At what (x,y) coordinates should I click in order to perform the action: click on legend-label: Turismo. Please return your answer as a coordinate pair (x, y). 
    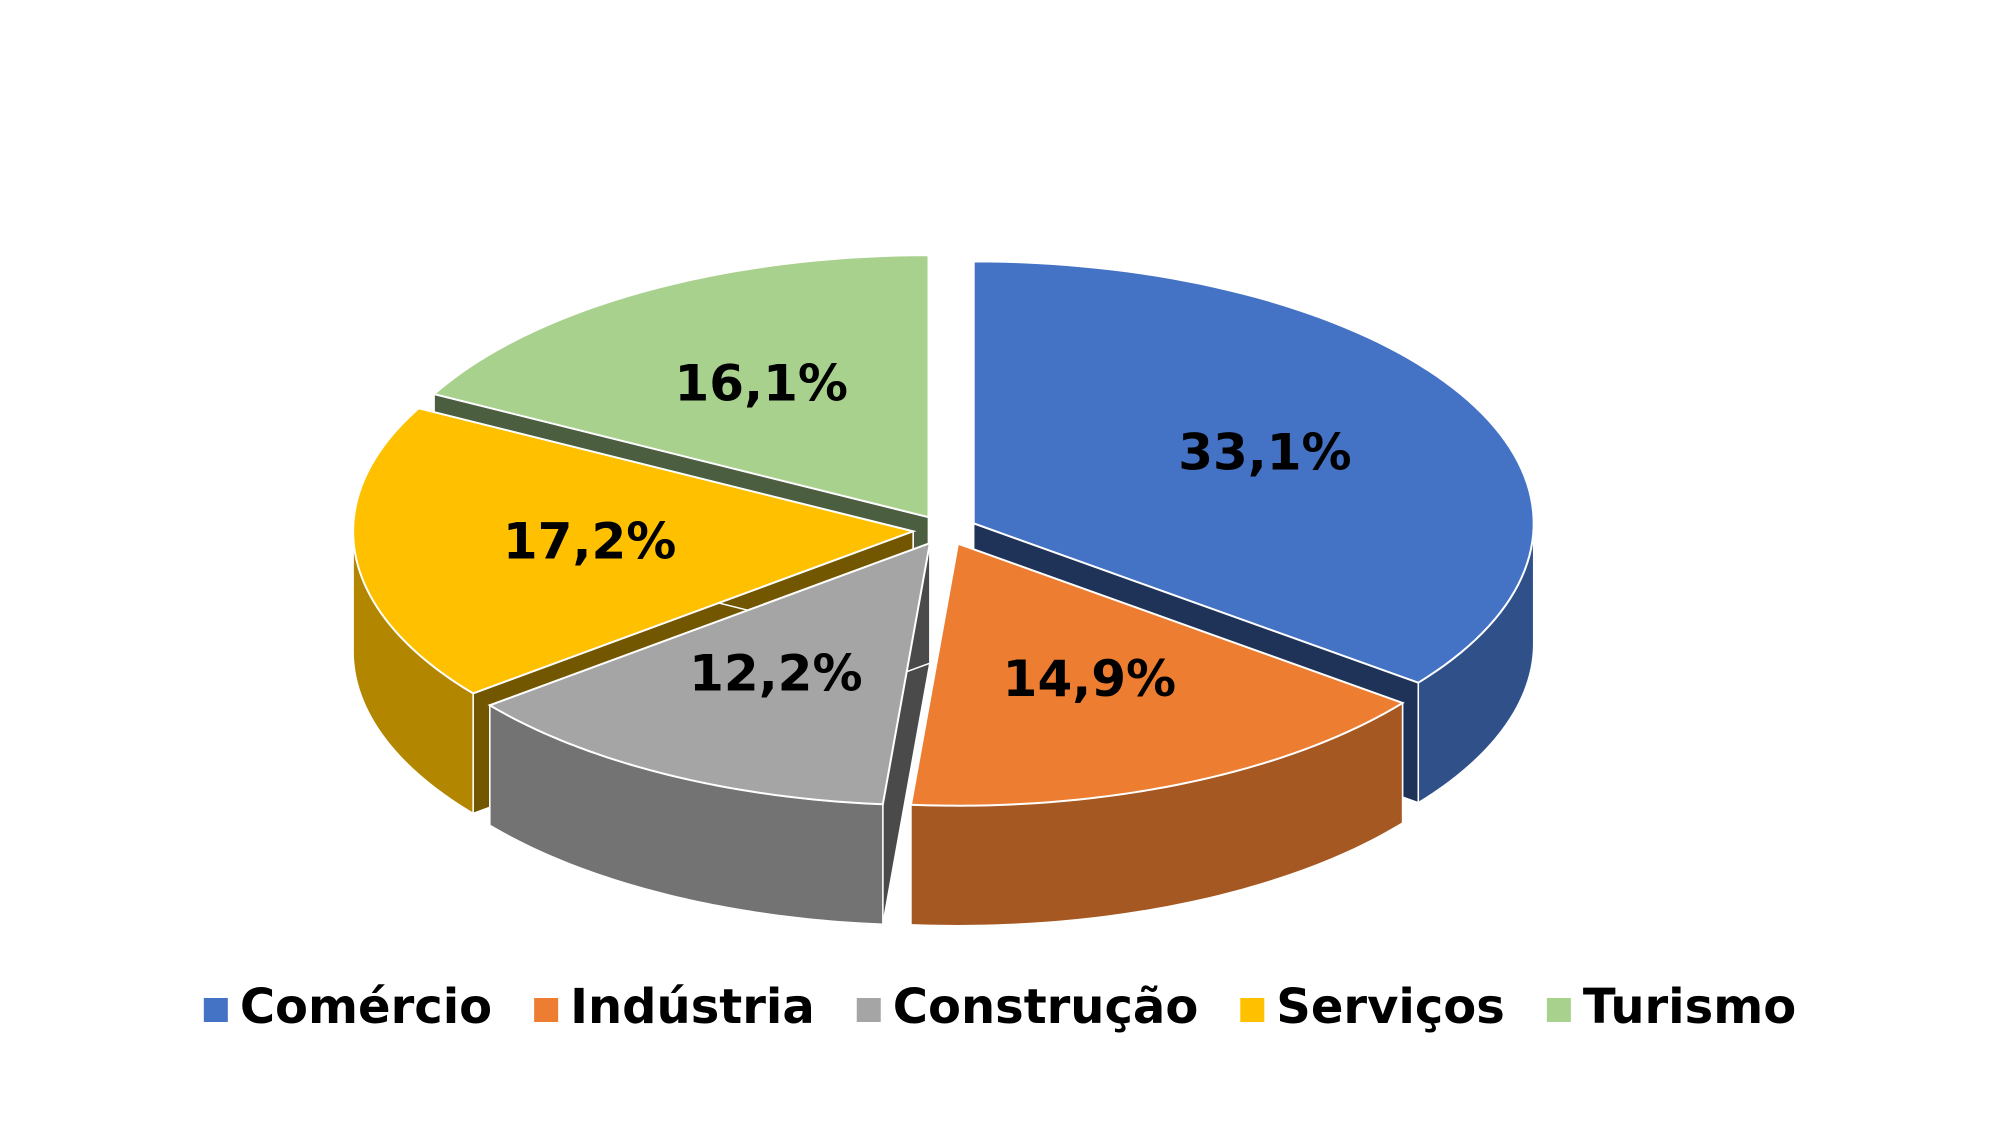
    Looking at the image, I should click on (1689, 1007).